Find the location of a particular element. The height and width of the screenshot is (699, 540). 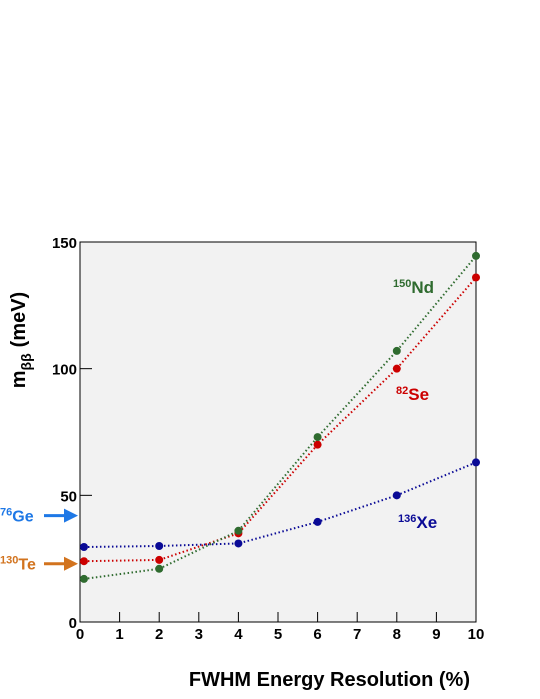

y-tick-label: 150 is located at coordinates (64, 243).